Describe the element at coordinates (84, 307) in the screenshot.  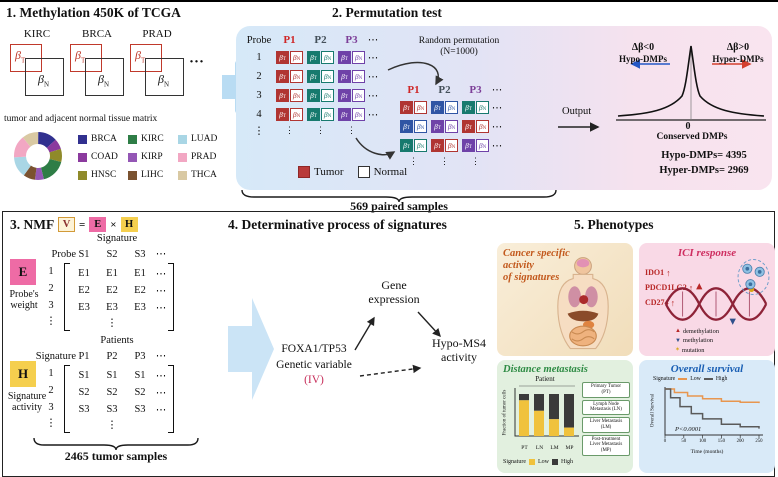
I see `matrix-cell: E3` at that location.